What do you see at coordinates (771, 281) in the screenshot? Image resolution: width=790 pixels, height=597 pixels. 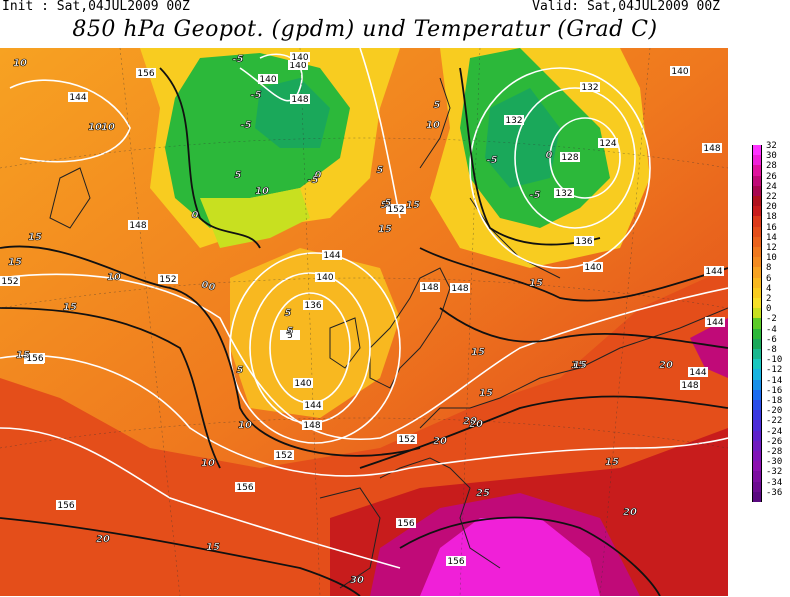 I see `legend-entry: 6` at bounding box center [771, 281].